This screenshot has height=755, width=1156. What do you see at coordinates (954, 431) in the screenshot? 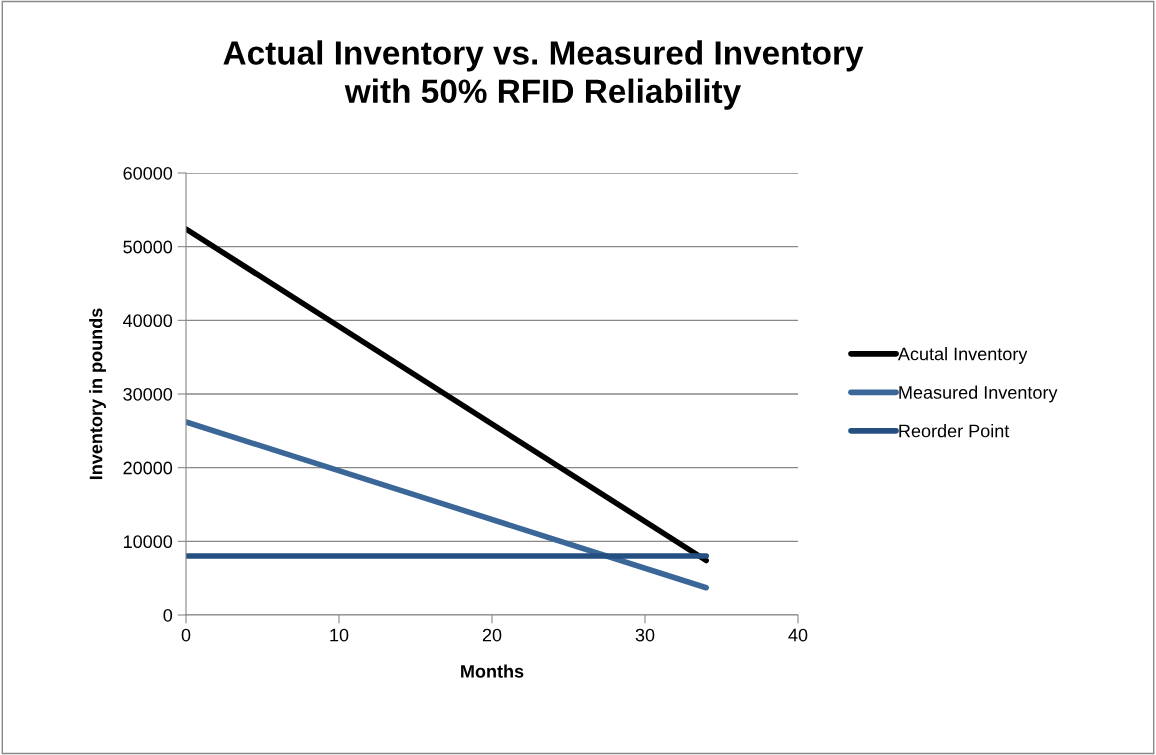
I see `legend-label: Reorder Point` at bounding box center [954, 431].